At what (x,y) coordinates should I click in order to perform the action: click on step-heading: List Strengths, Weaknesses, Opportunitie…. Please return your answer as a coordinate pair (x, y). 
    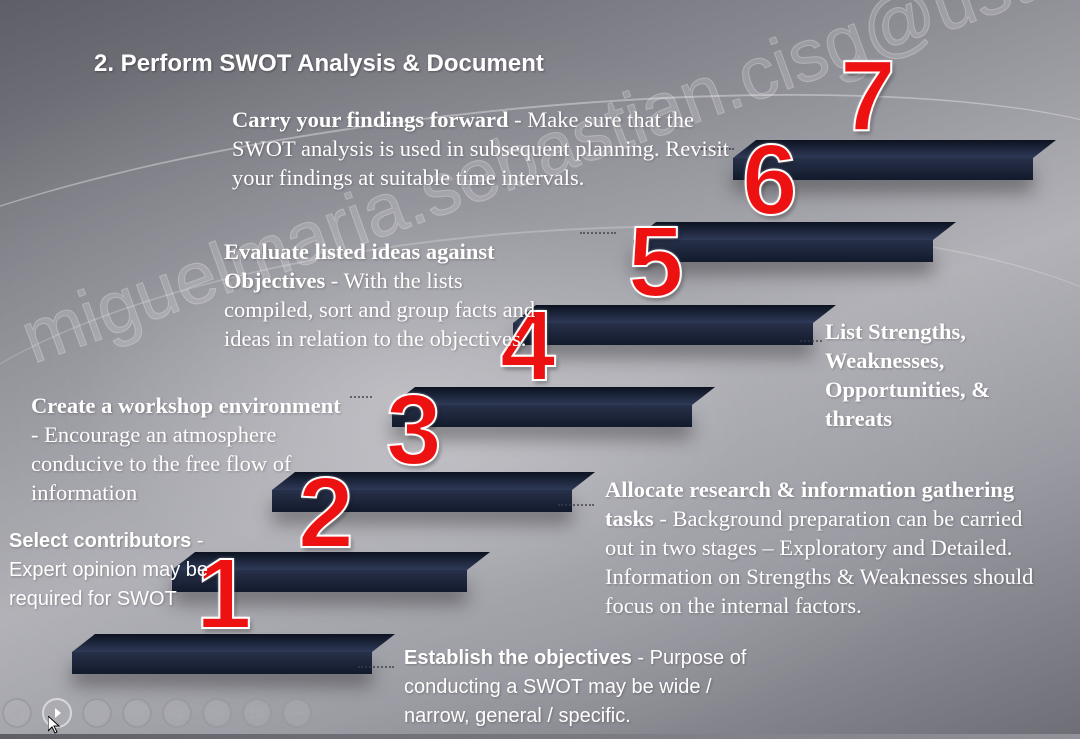
    Looking at the image, I should click on (908, 375).